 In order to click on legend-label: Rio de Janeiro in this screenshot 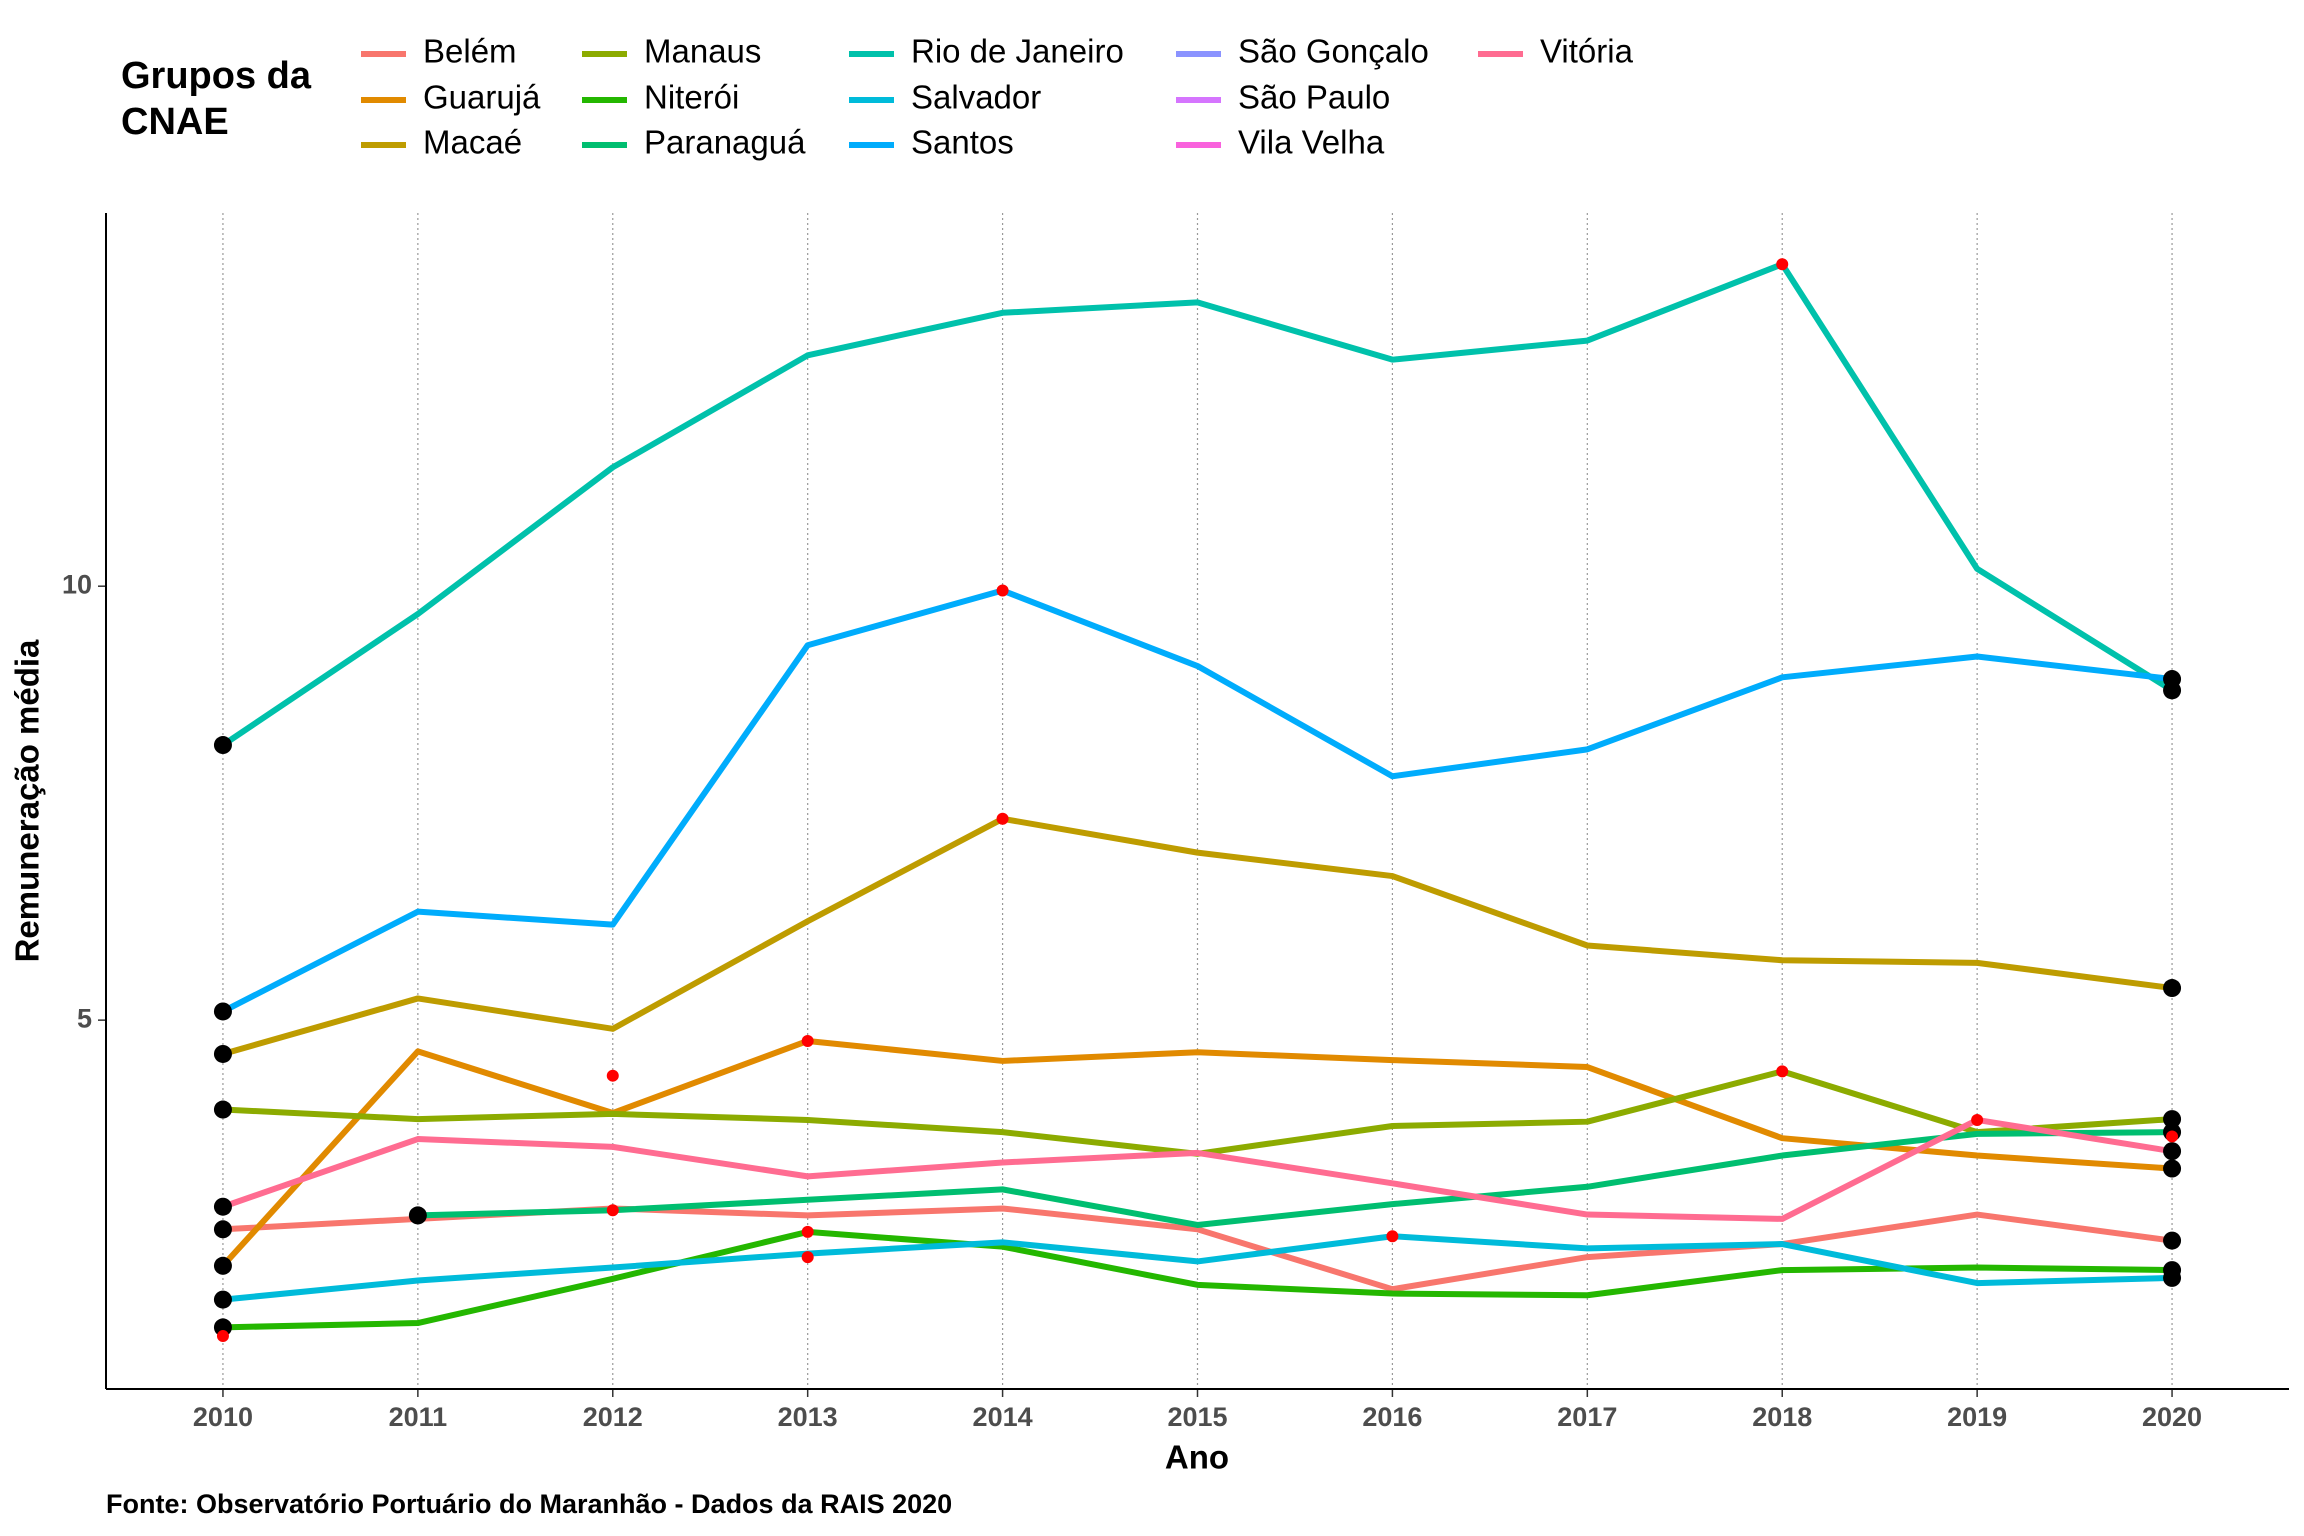, I will do `click(1017, 51)`.